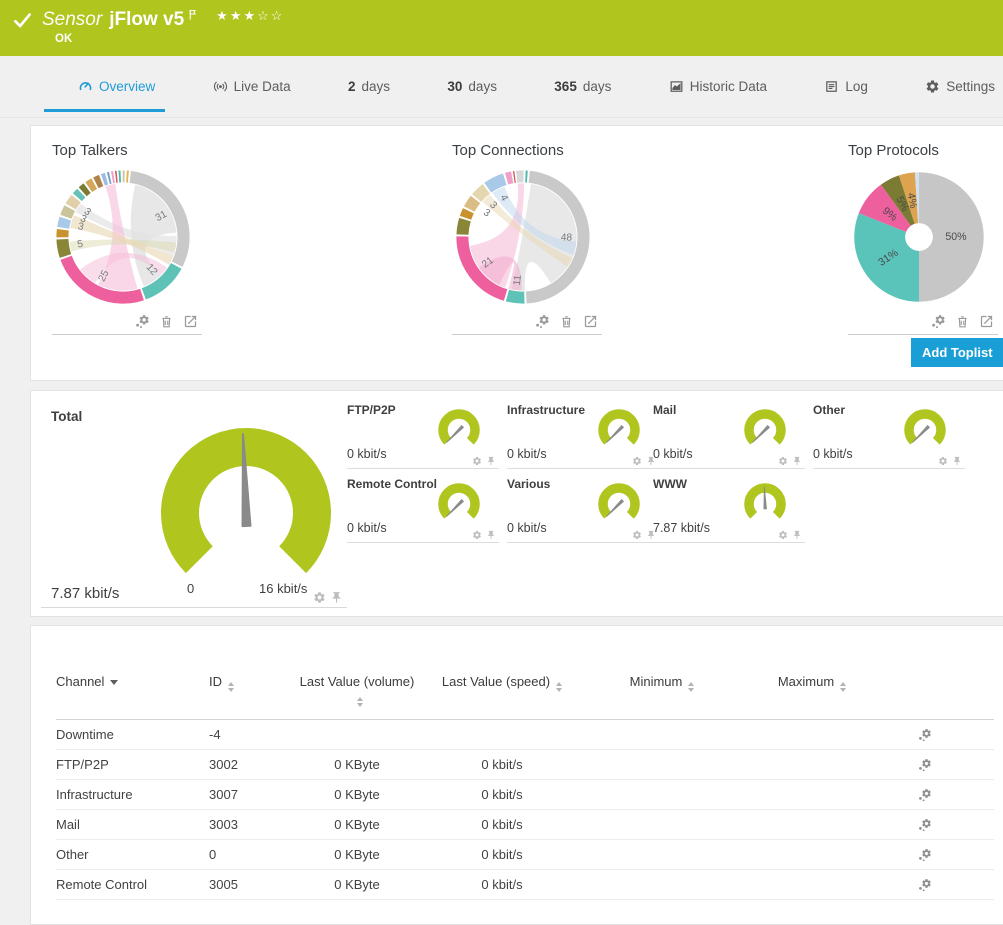 The height and width of the screenshot is (925, 1003). I want to click on status-badge: OK, so click(63, 39).